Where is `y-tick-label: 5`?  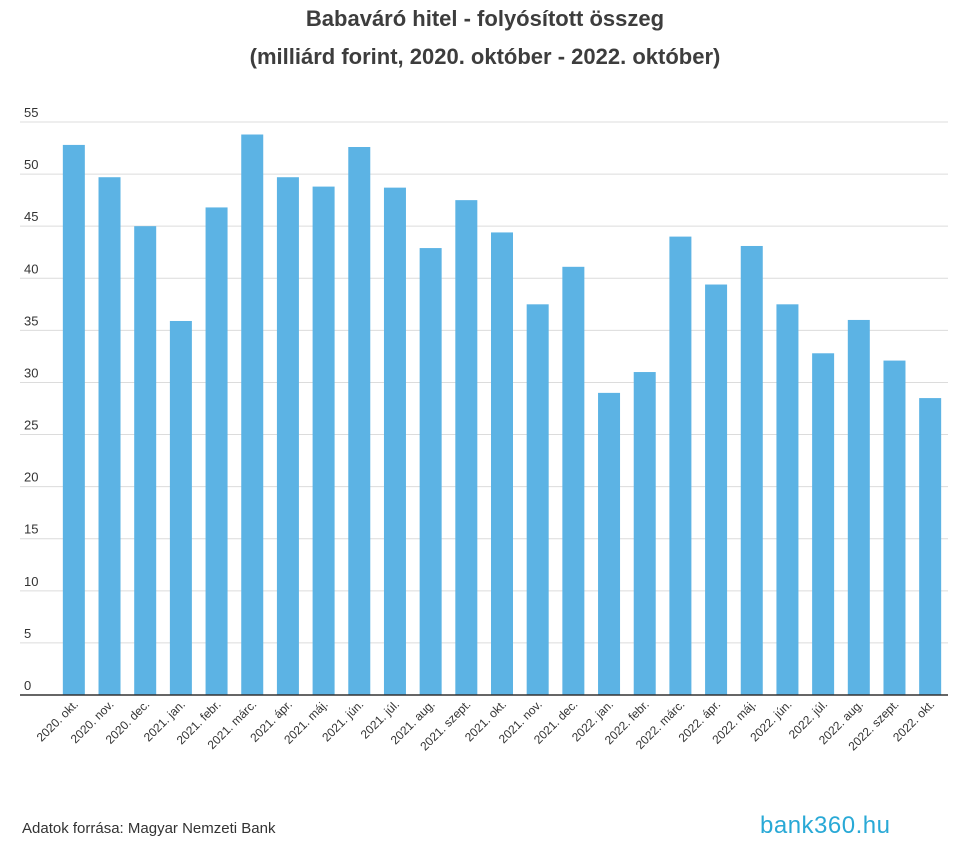 y-tick-label: 5 is located at coordinates (27, 633).